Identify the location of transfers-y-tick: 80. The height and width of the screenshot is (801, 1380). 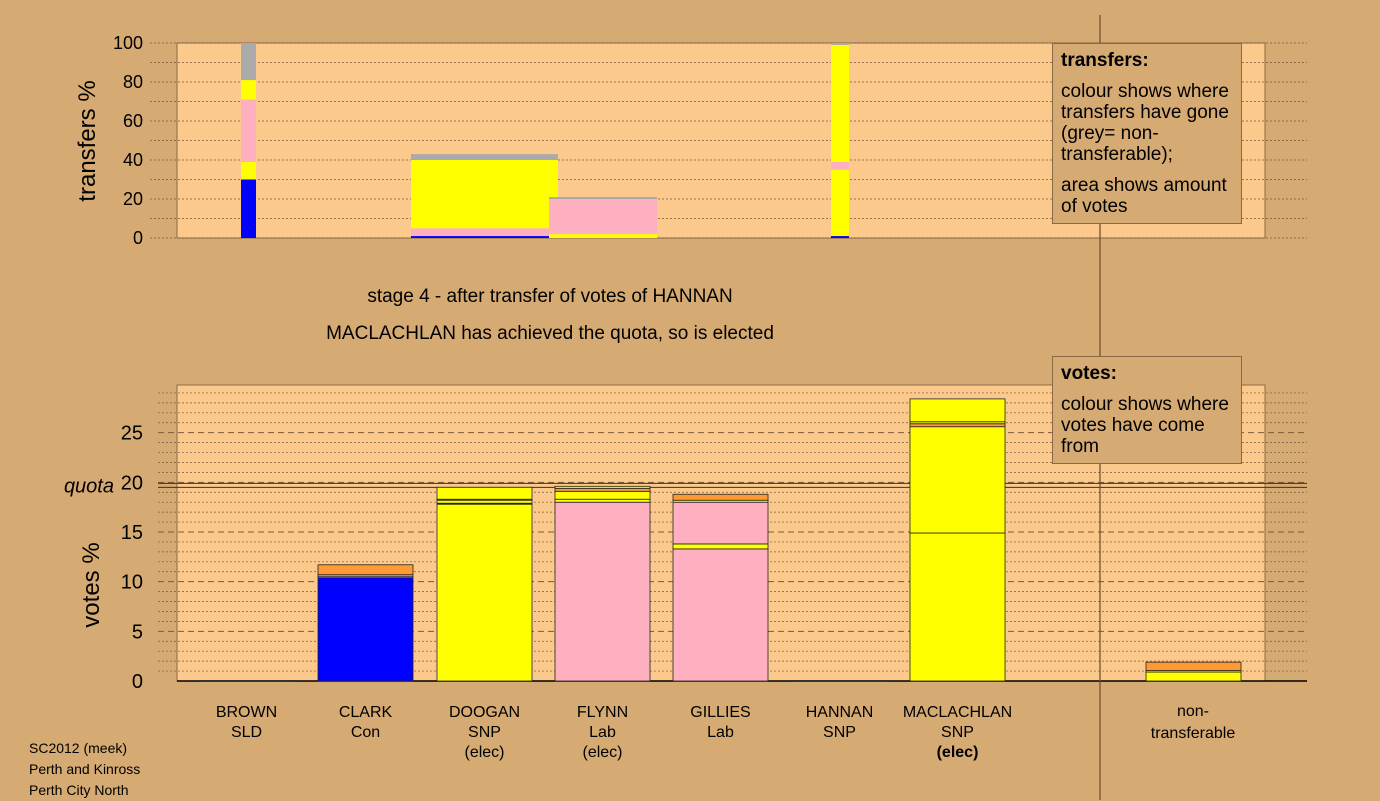
(133, 82).